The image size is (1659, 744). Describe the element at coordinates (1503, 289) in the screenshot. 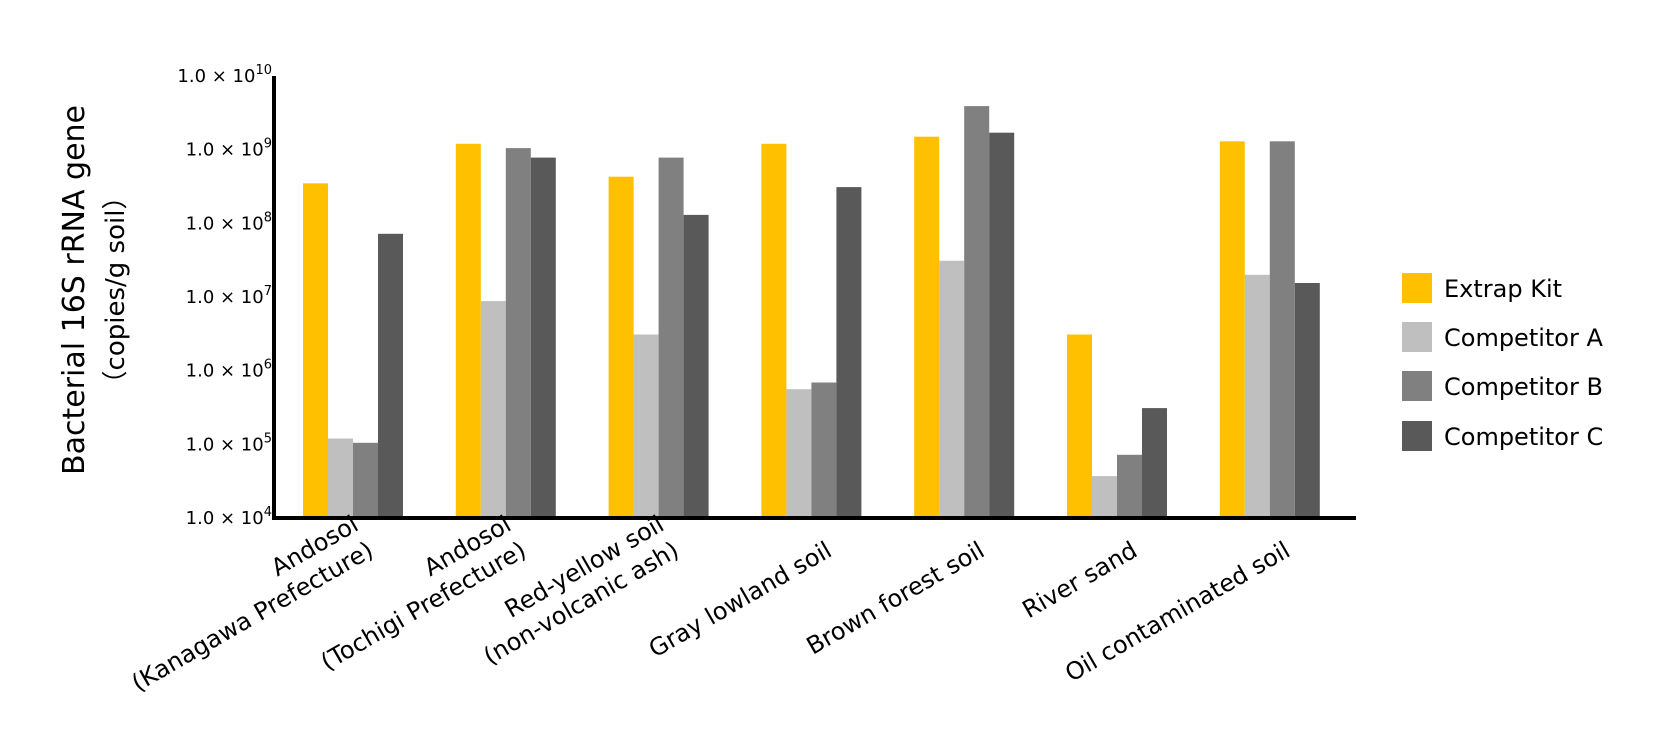

I see `legend-label: Extrap Kit` at that location.